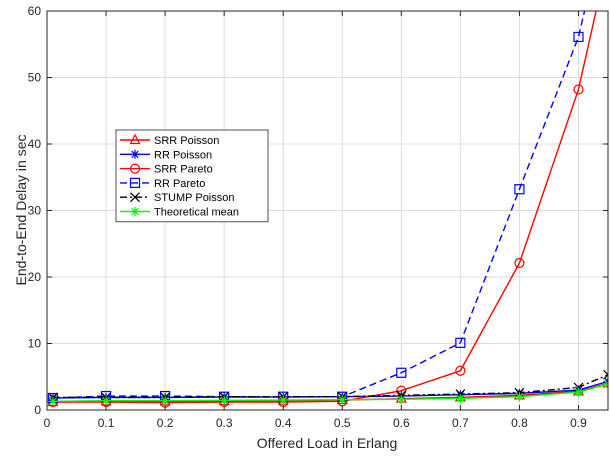  I want to click on x-tick-label: 0.3, so click(224, 423).